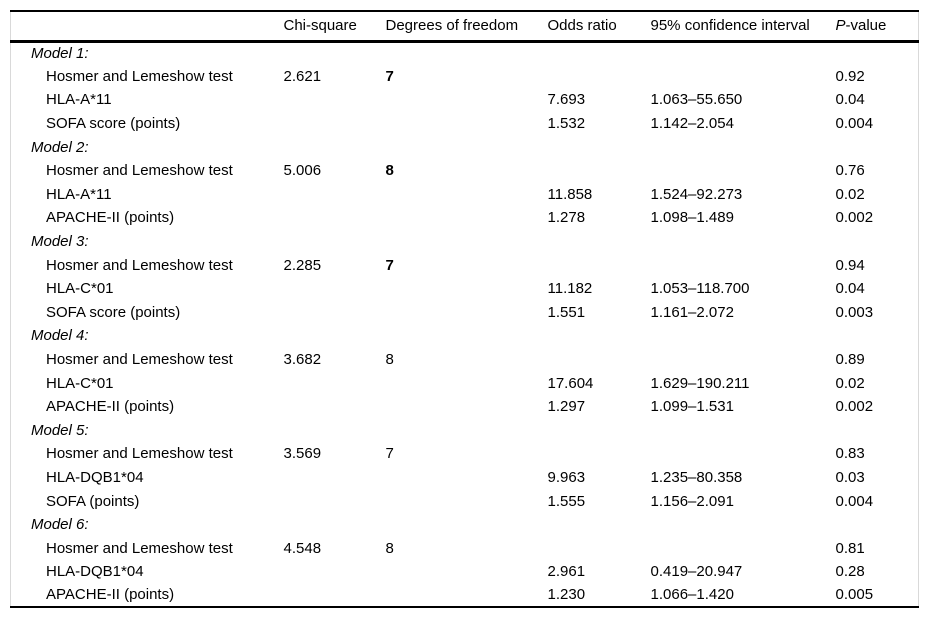  I want to click on model-header-row: Model 1:, so click(465, 53).